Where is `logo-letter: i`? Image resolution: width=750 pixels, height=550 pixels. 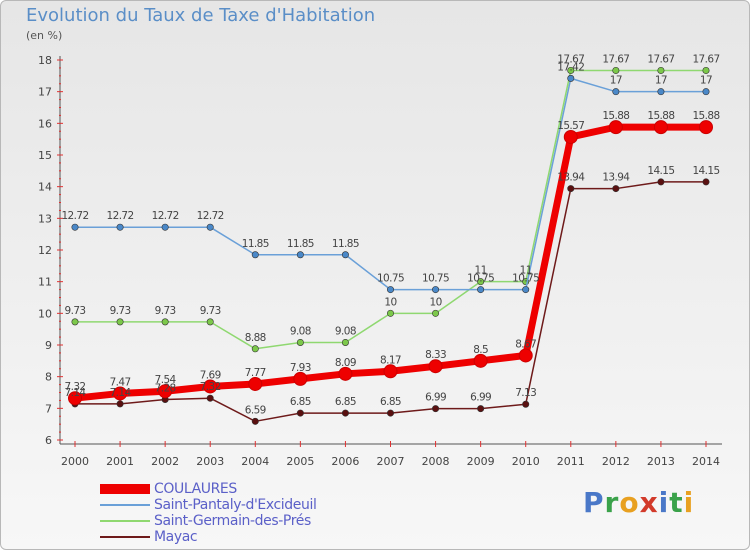
logo-letter: i is located at coordinates (664, 502).